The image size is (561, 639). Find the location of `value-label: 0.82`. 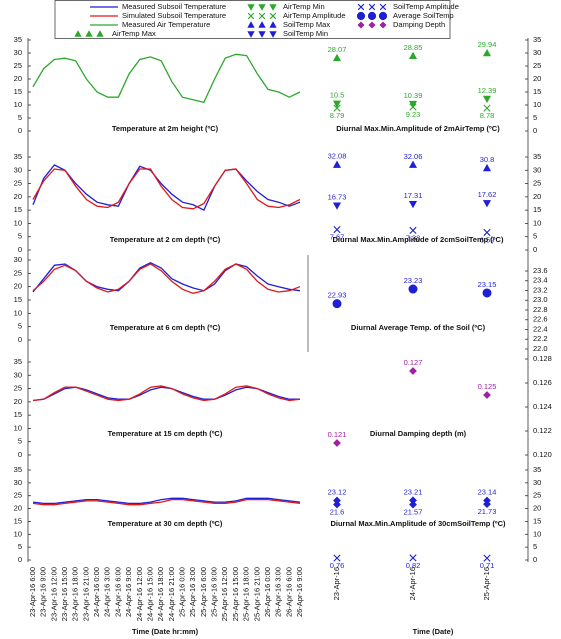

value-label: 0.82 is located at coordinates (413, 565).